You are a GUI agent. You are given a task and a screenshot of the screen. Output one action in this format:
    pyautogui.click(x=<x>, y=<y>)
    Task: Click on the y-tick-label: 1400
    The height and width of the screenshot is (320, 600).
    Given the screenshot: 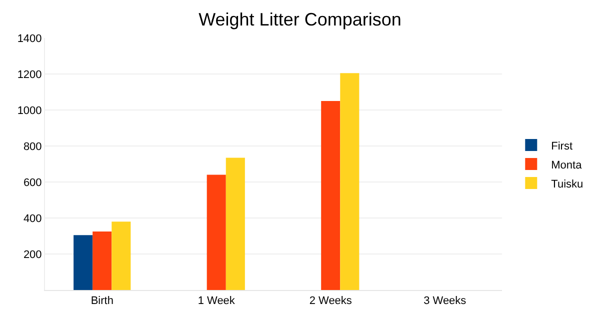 What is the action you would take?
    pyautogui.click(x=29, y=38)
    